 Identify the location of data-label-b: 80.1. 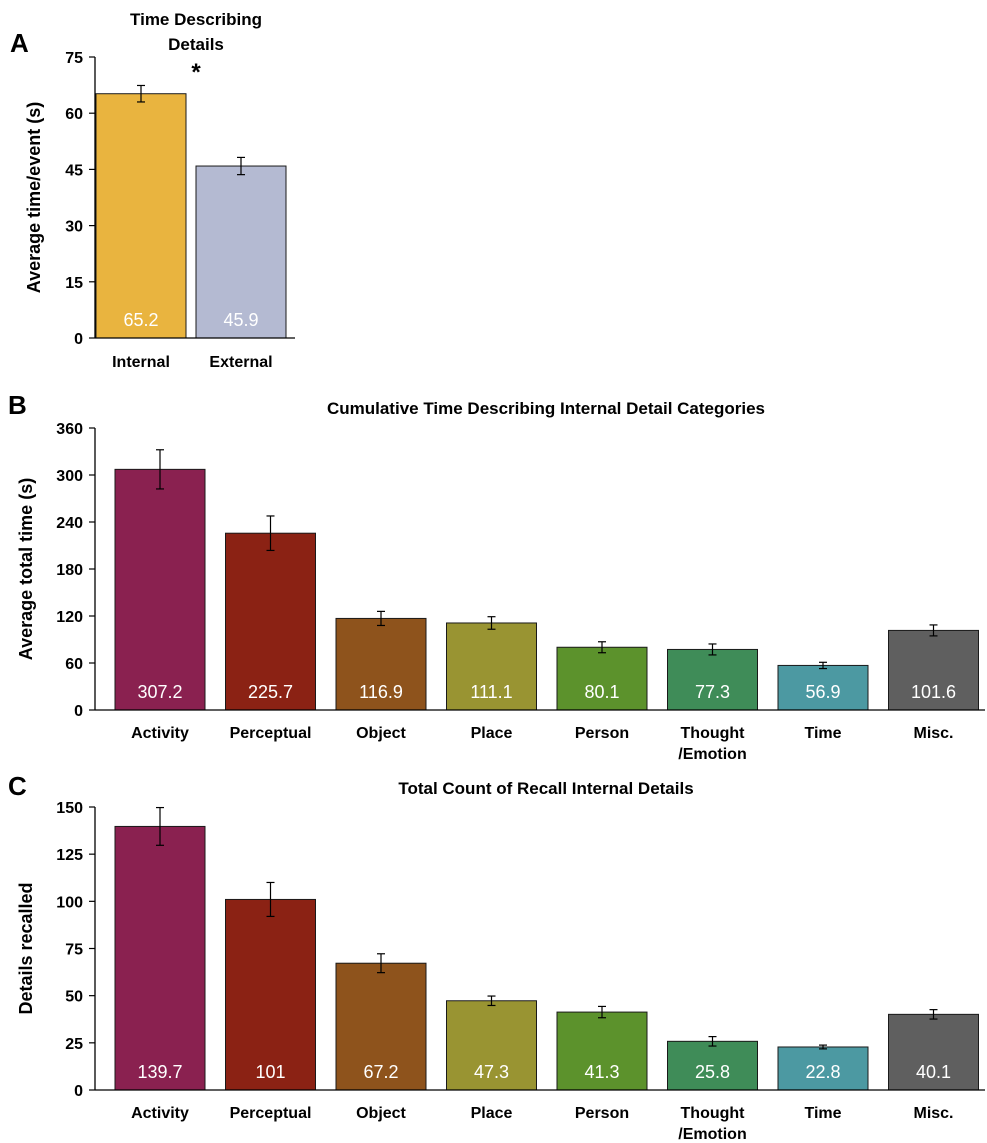
(601, 692).